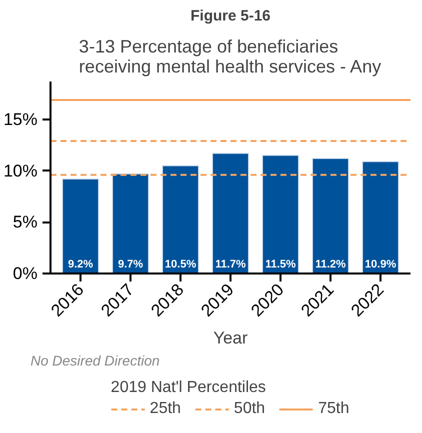 This screenshot has width=422, height=433. Describe the element at coordinates (380, 264) in the screenshot. I see `data-label: 10.9%` at that location.